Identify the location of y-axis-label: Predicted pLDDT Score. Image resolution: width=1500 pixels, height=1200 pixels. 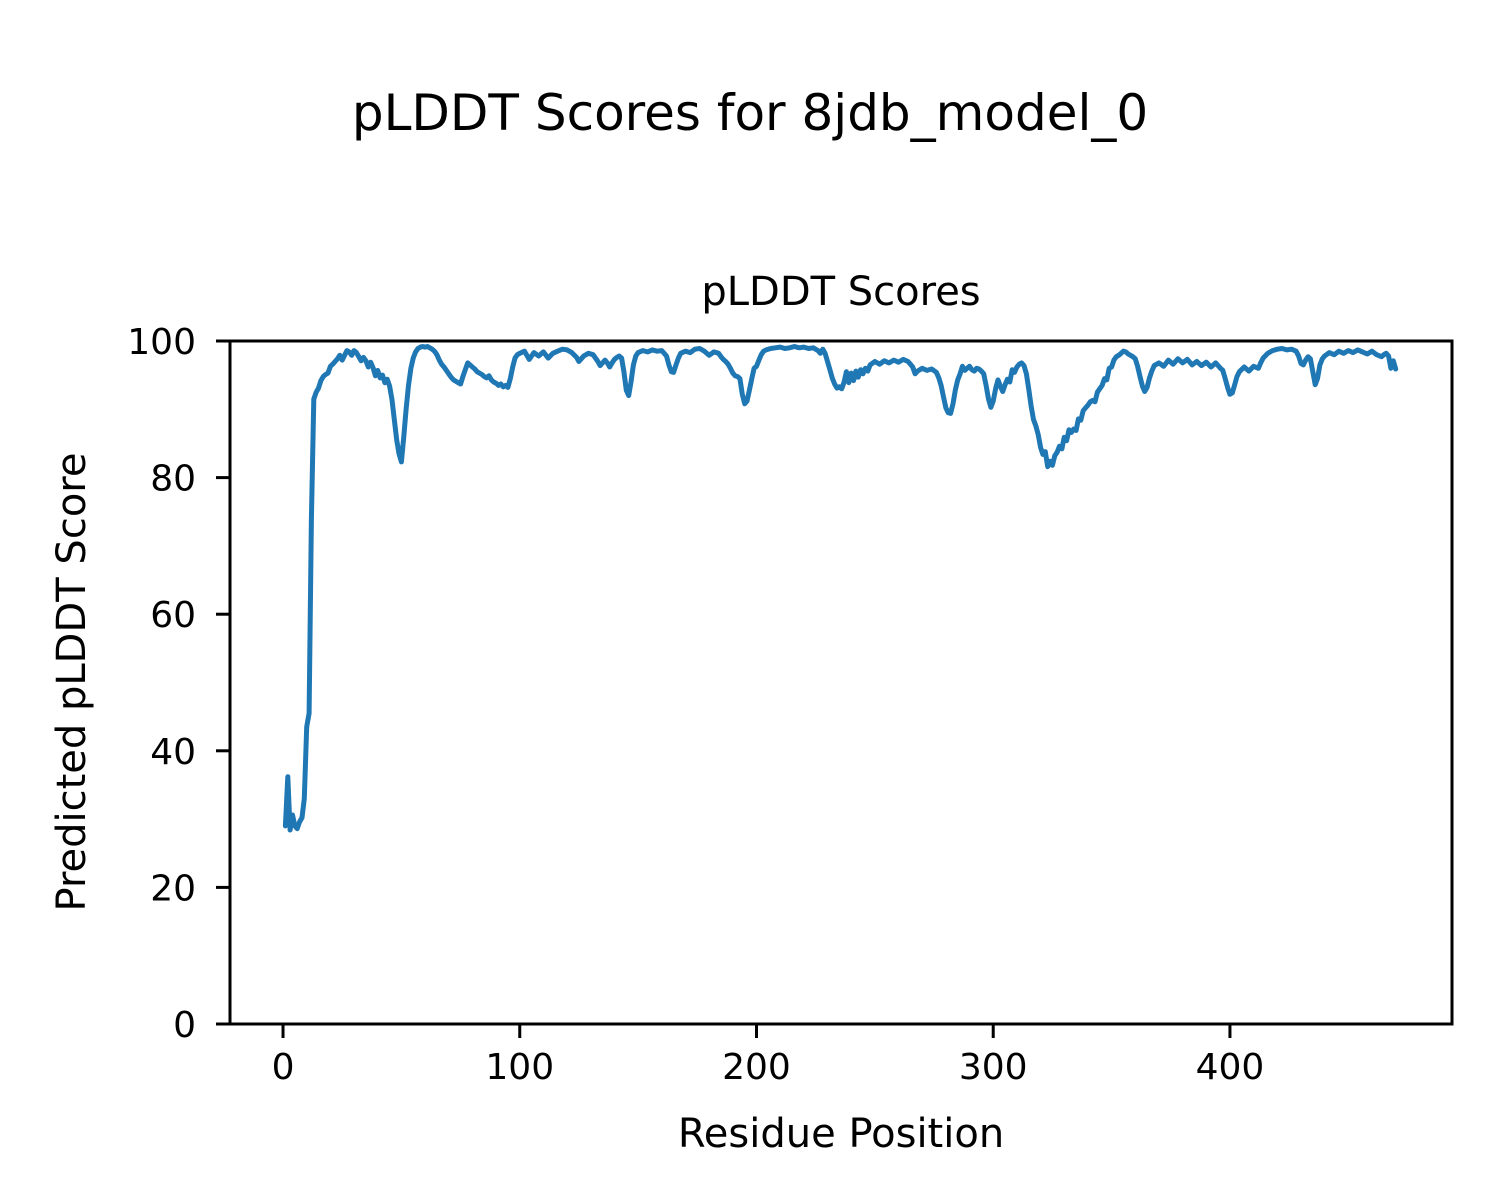
(72, 682).